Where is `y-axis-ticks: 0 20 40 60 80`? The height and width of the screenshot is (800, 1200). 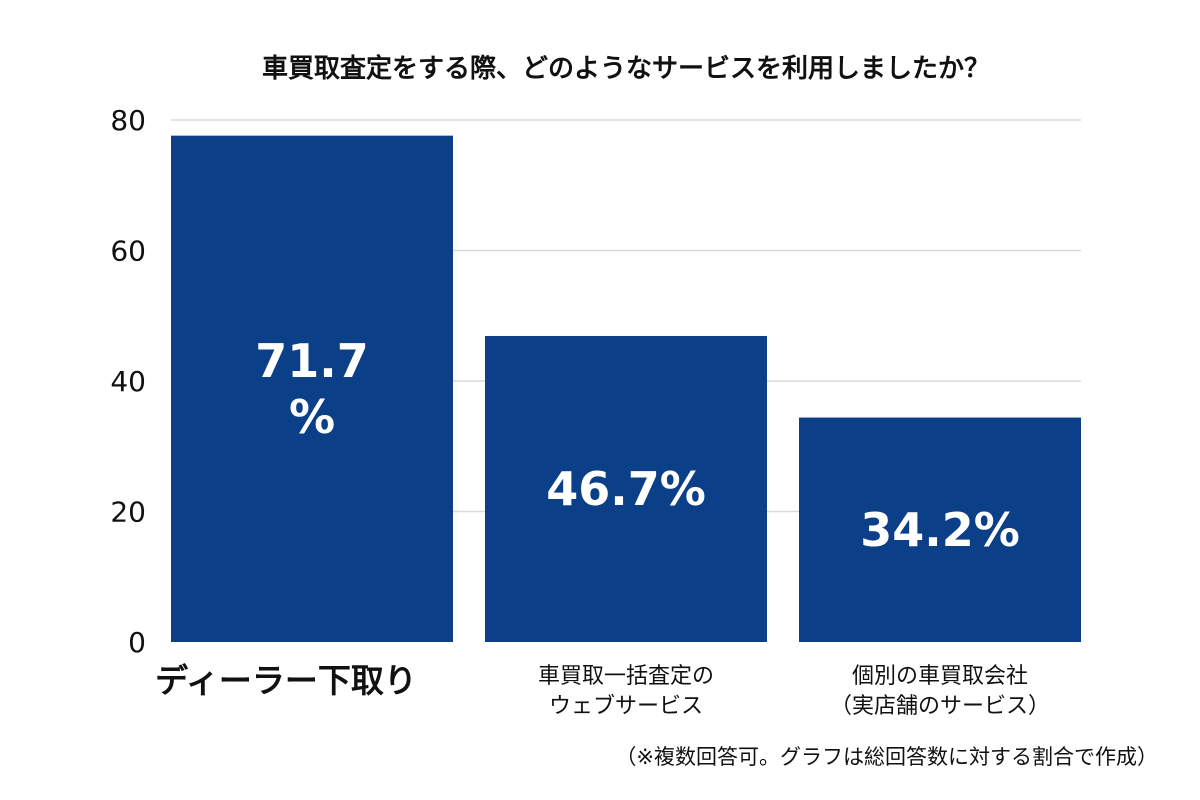 y-axis-ticks: 0 20 40 60 80 is located at coordinates (128, 381).